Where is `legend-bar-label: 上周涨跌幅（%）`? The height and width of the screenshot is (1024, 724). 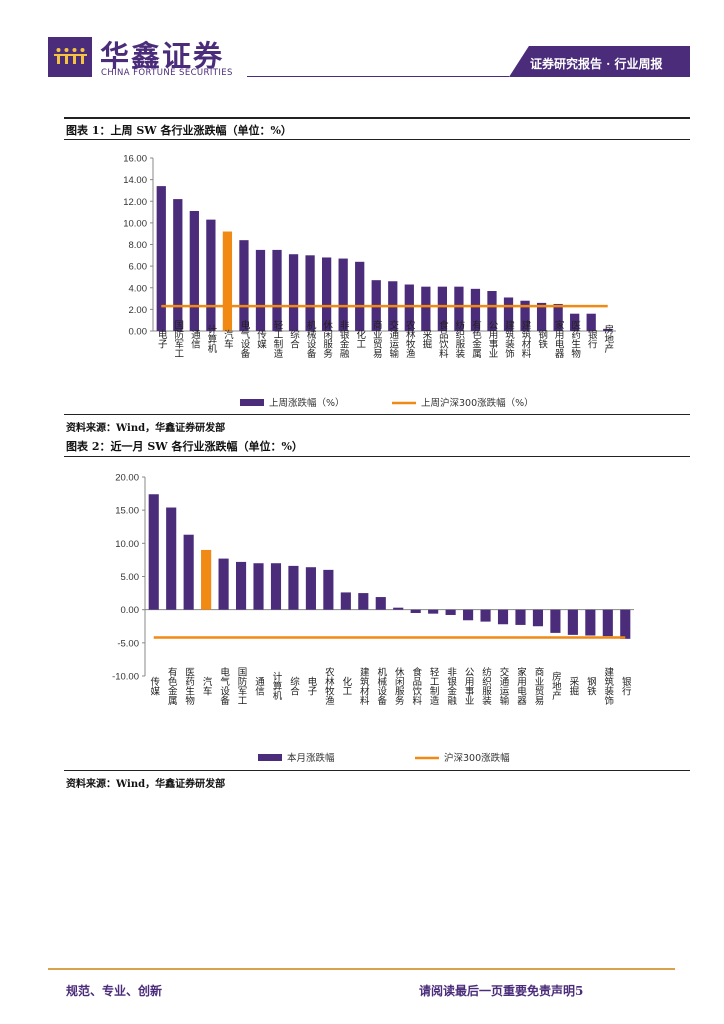
legend-bar-label: 上周涨跌幅（%） is located at coordinates (307, 403).